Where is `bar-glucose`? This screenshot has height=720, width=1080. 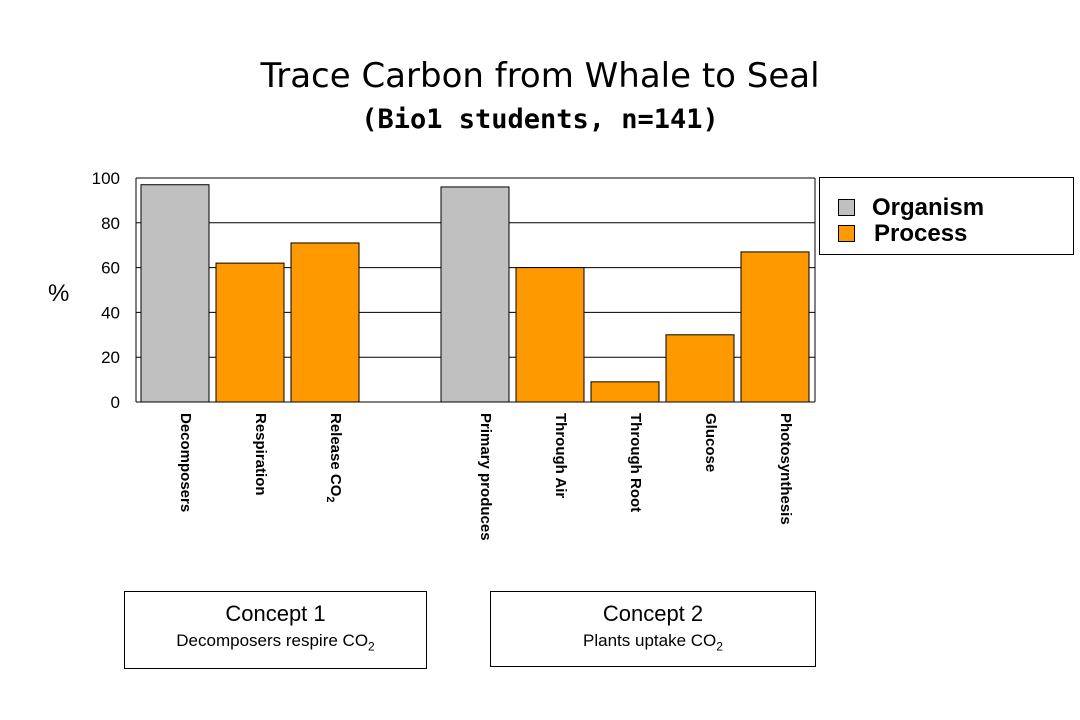 bar-glucose is located at coordinates (700, 368).